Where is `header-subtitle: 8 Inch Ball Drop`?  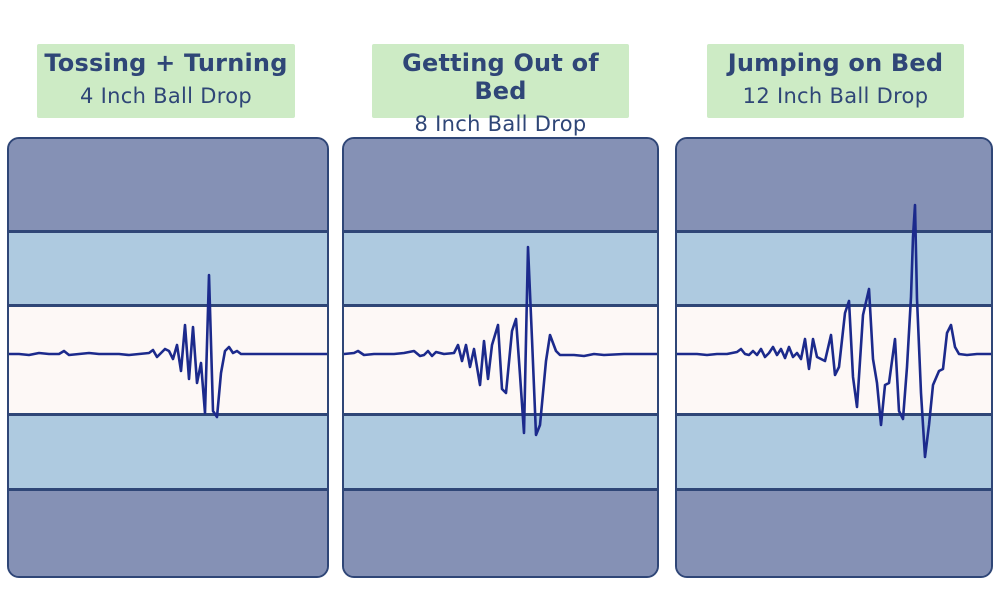 header-subtitle: 8 Inch Ball Drop is located at coordinates (500, 124).